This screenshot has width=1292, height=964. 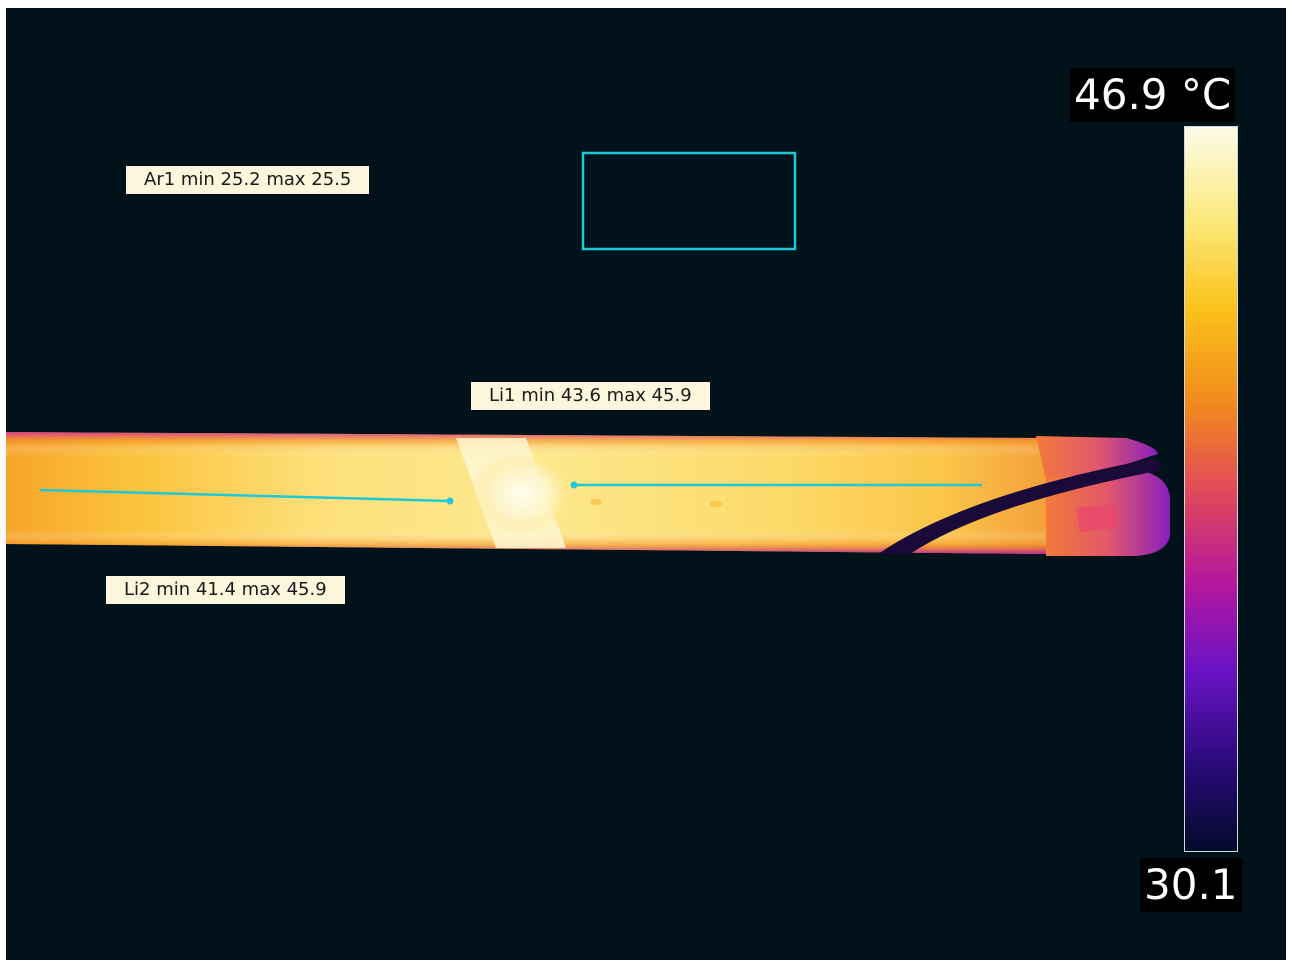 What do you see at coordinates (590, 396) in the screenshot?
I see `li1-label: Li1 min 43.6 max 45.9` at bounding box center [590, 396].